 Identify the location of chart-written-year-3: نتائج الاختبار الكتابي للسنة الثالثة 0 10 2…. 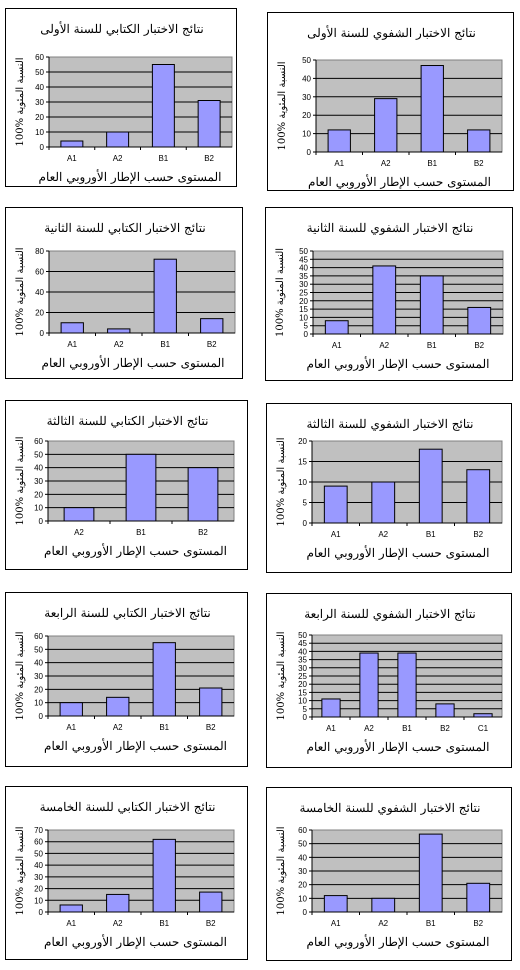
(126, 485).